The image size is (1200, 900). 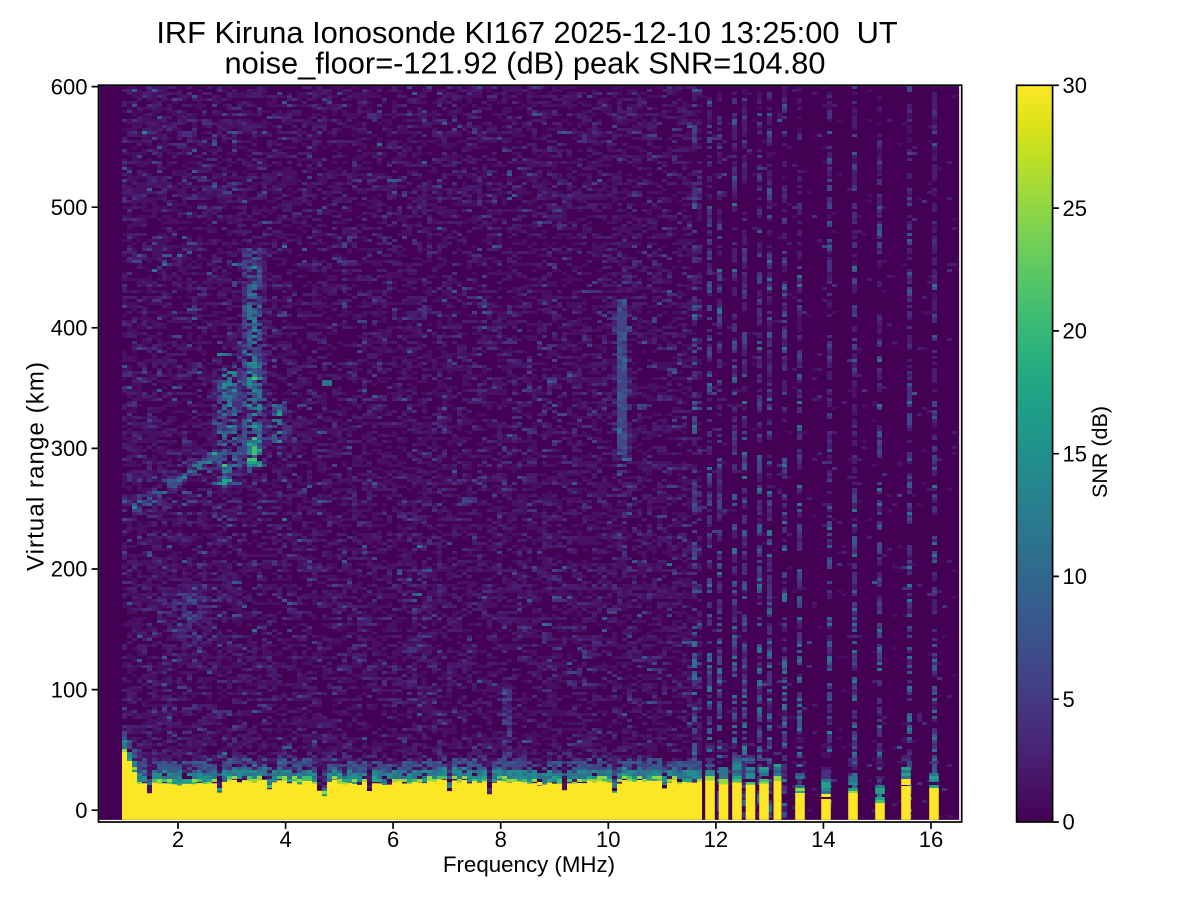 What do you see at coordinates (69, 689) in the screenshot?
I see `svg-text: 100` at bounding box center [69, 689].